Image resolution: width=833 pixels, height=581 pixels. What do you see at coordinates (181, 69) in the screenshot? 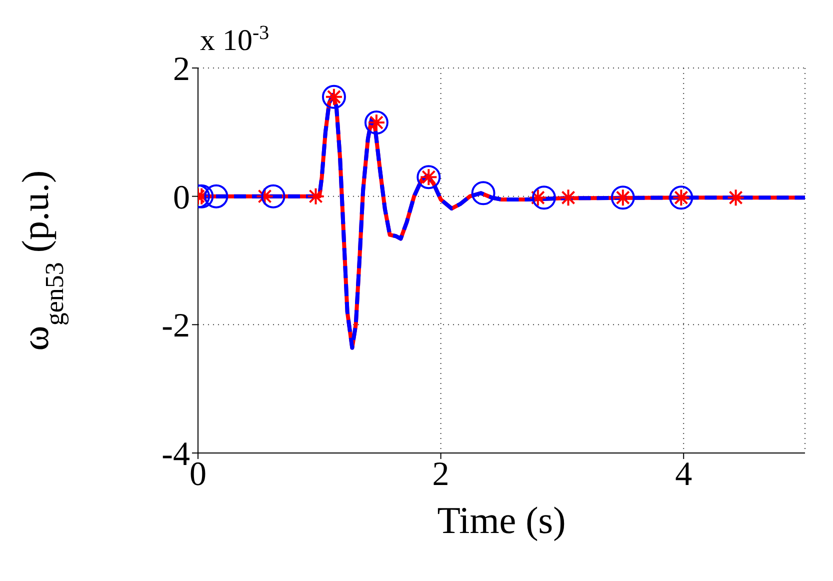
I see `y-tick-label: 2` at bounding box center [181, 69].